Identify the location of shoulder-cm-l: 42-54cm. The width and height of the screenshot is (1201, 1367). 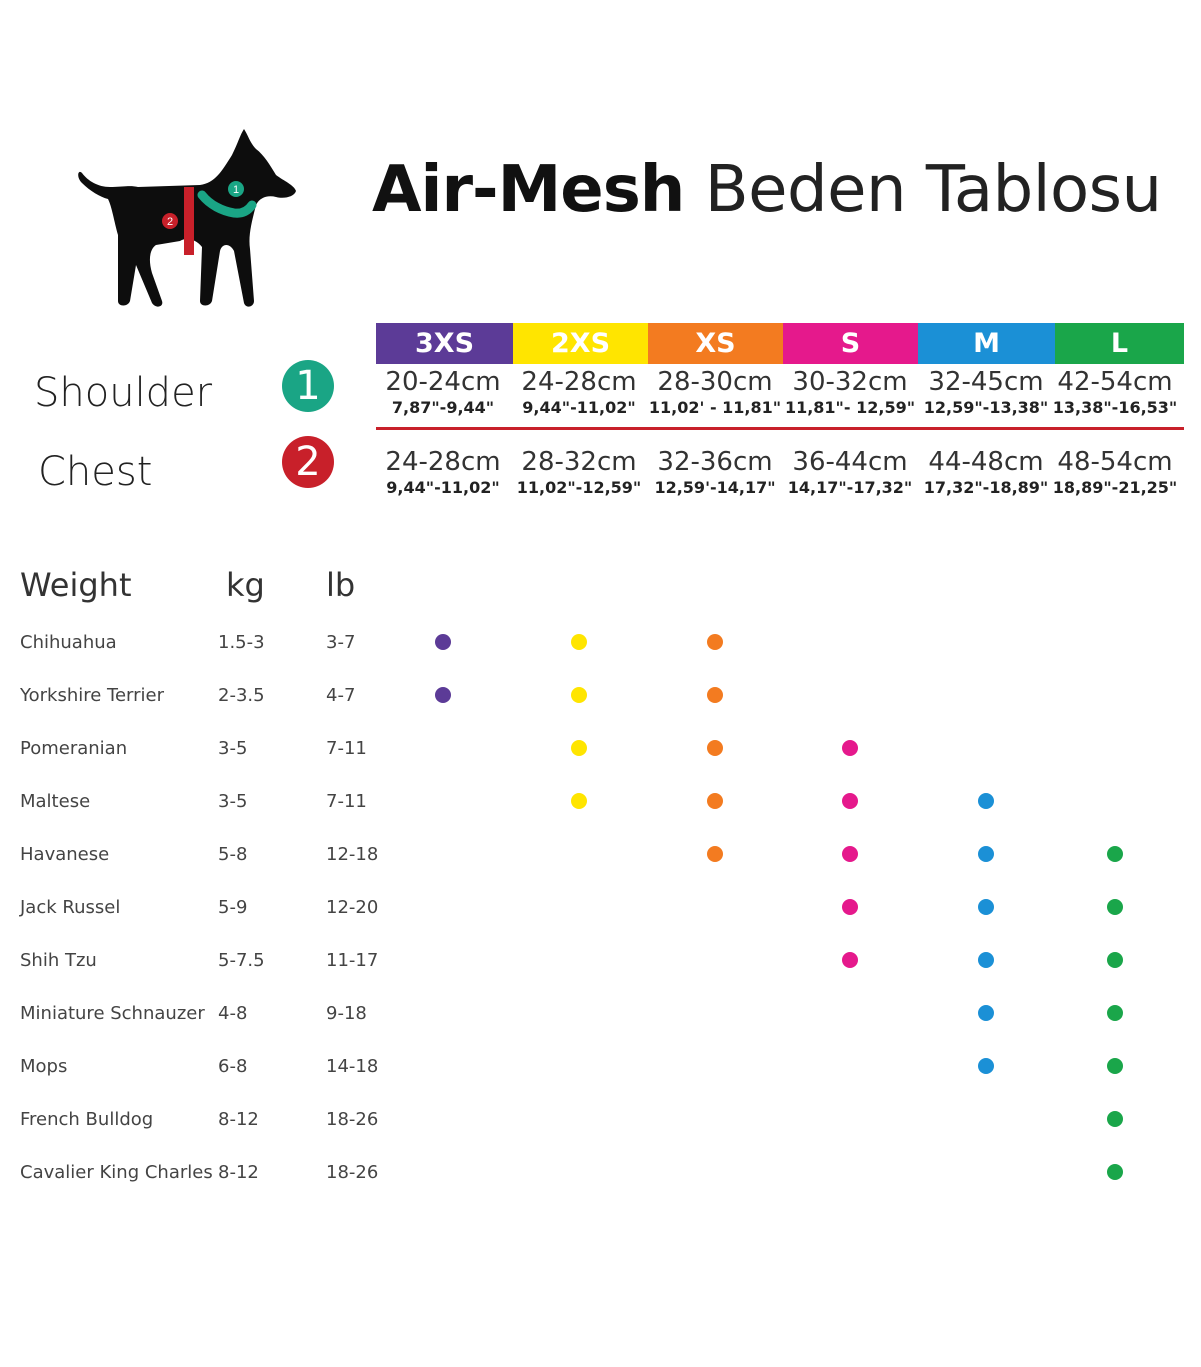
(1115, 382).